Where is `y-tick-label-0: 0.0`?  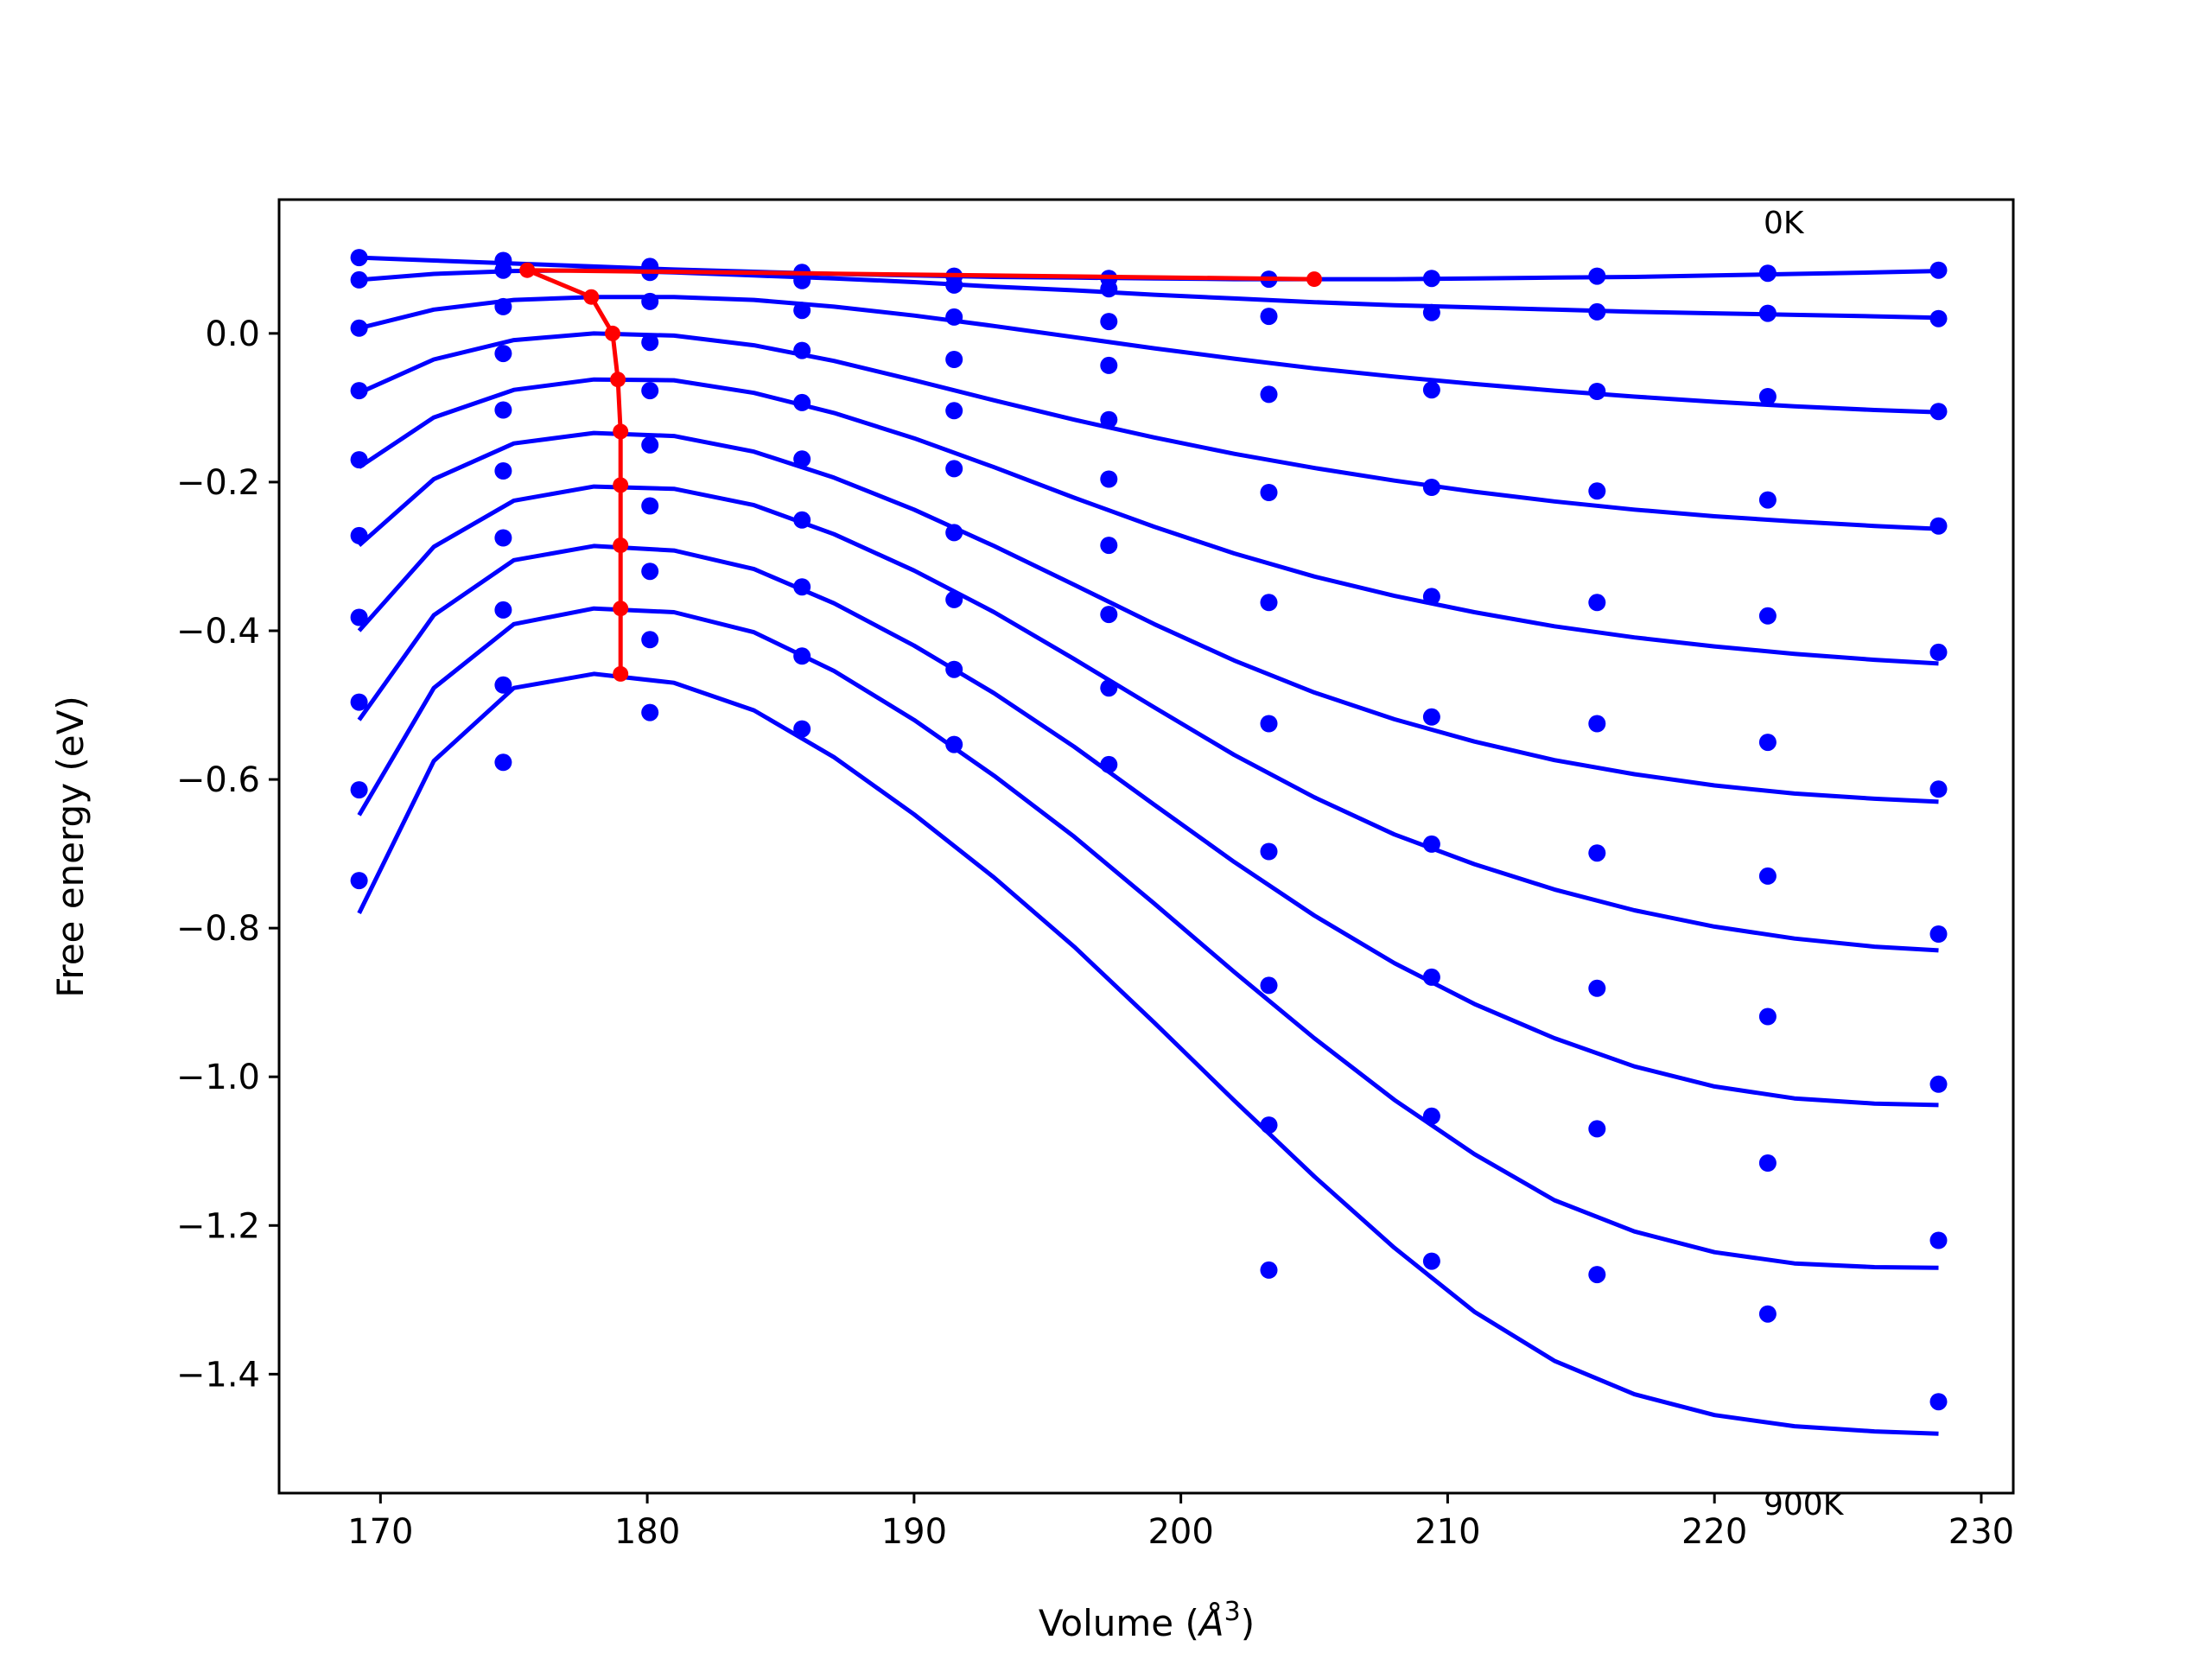 y-tick-label-0: 0.0 is located at coordinates (232, 334).